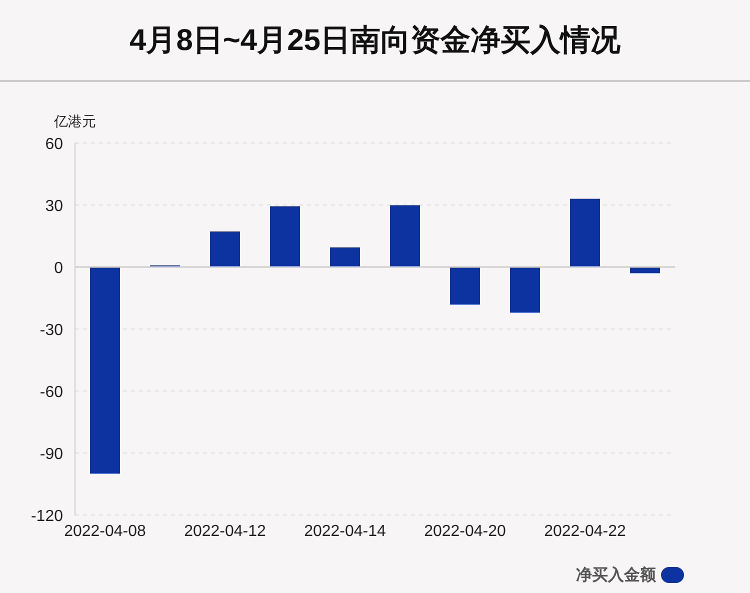  Describe the element at coordinates (52, 330) in the screenshot. I see `y-tick-label: -30` at that location.